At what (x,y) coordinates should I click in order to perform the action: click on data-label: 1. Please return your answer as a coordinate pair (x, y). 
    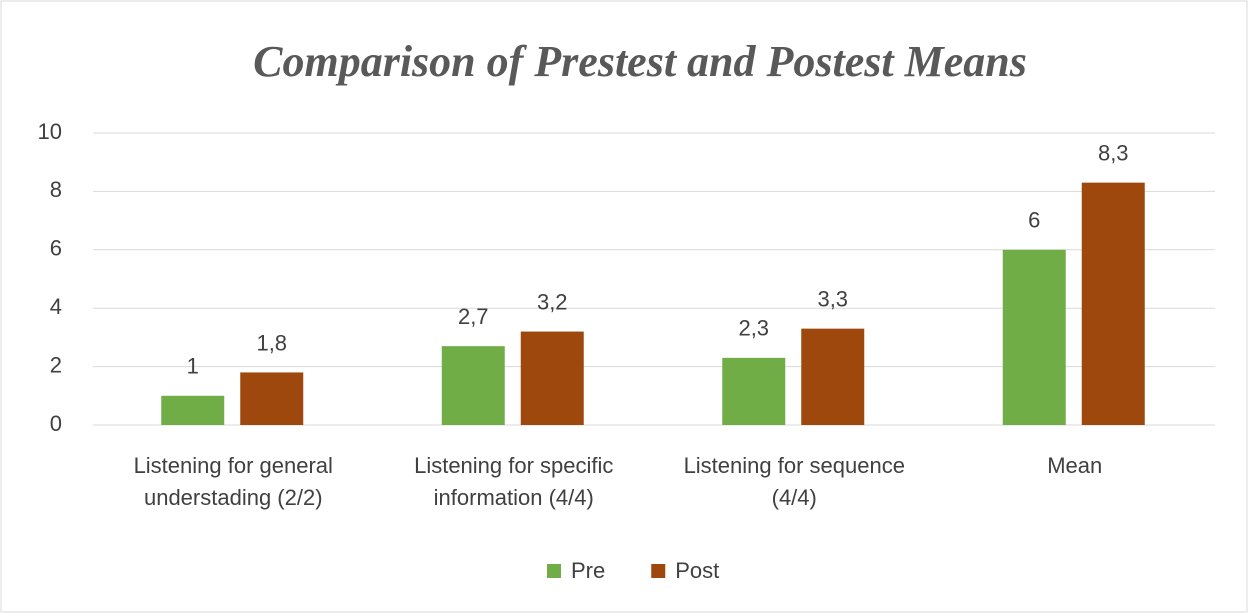
    Looking at the image, I should click on (193, 366).